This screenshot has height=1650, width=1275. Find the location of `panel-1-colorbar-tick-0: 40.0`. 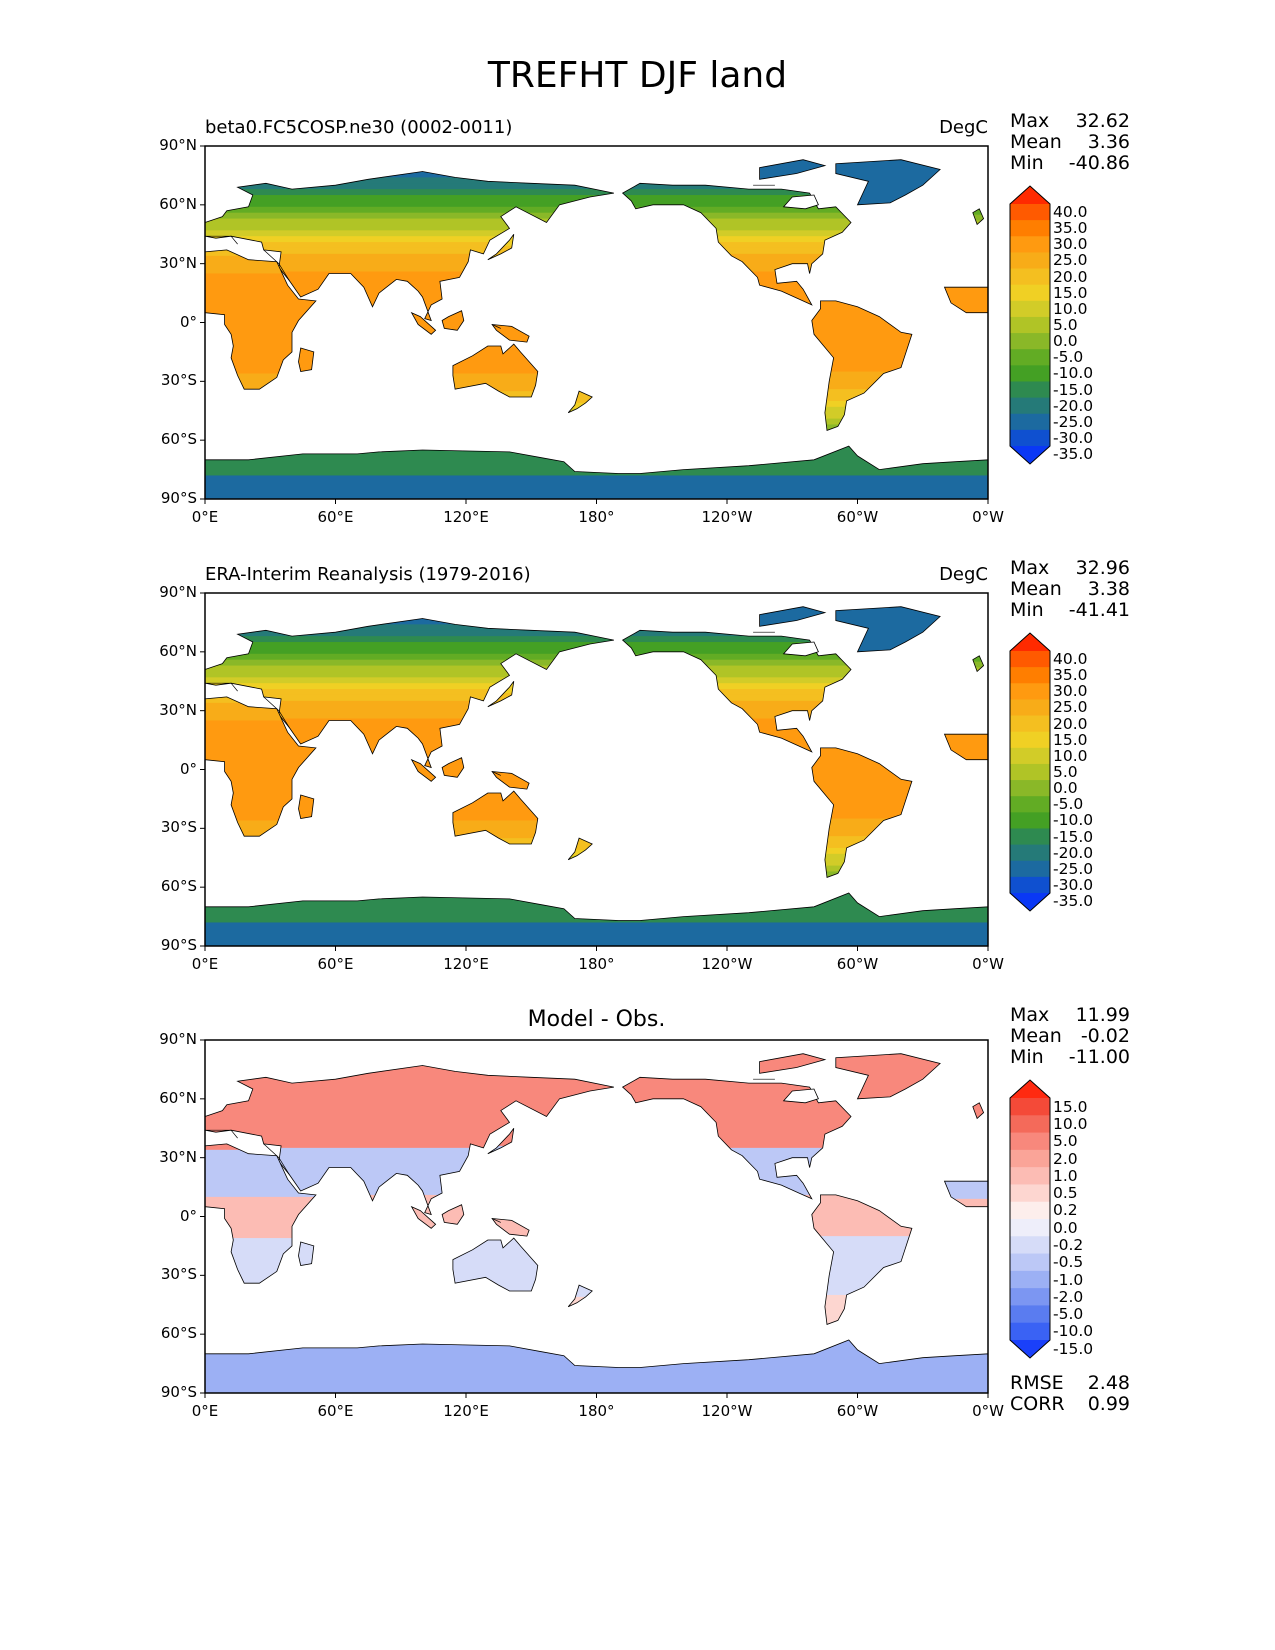

panel-1-colorbar-tick-0: 40.0 is located at coordinates (1070, 212).